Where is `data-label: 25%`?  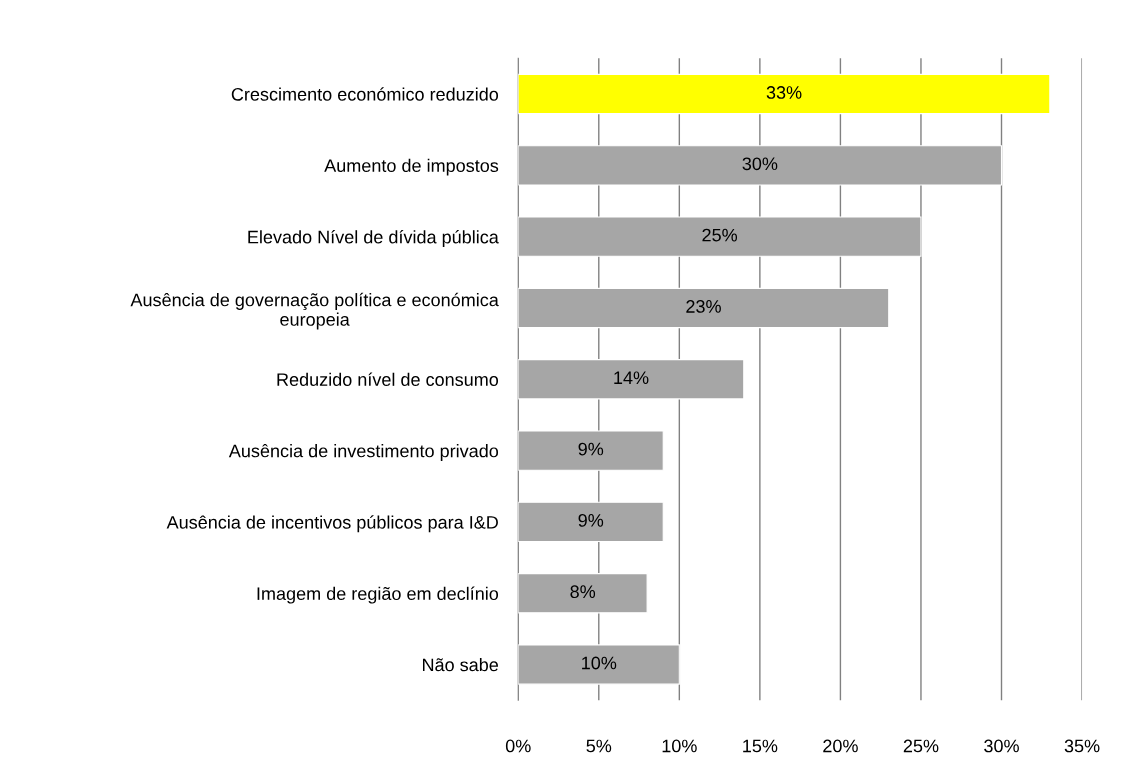
data-label: 25% is located at coordinates (720, 235).